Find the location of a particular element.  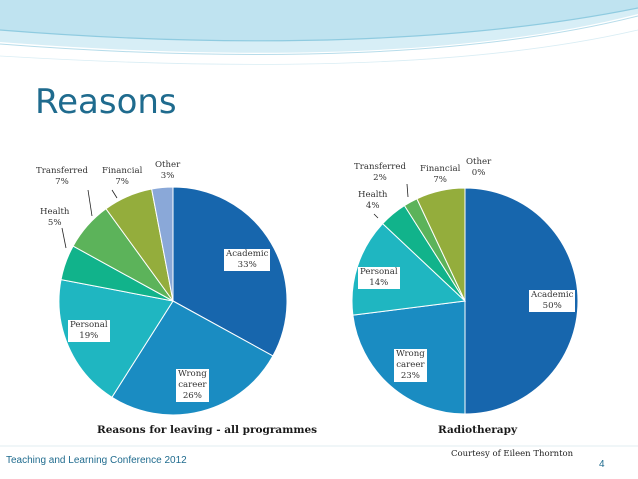

page-number: 4 is located at coordinates (602, 464).